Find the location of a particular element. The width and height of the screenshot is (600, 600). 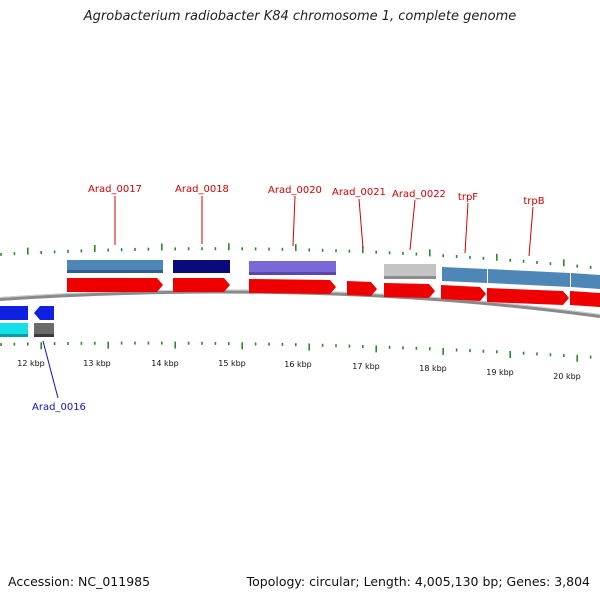

kbp-label: 17 kbp is located at coordinates (366, 366).